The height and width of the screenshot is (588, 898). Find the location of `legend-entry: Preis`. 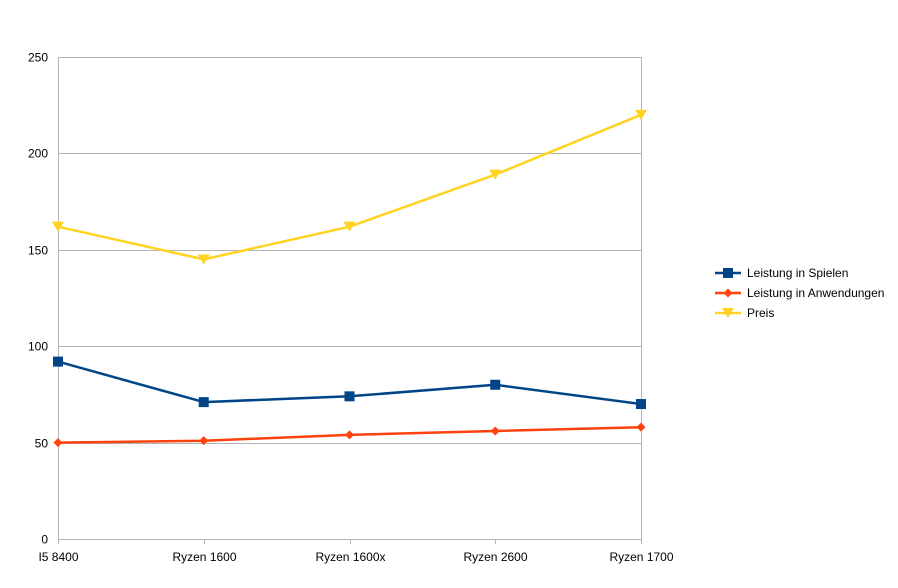

legend-entry: Preis is located at coordinates (744, 313).